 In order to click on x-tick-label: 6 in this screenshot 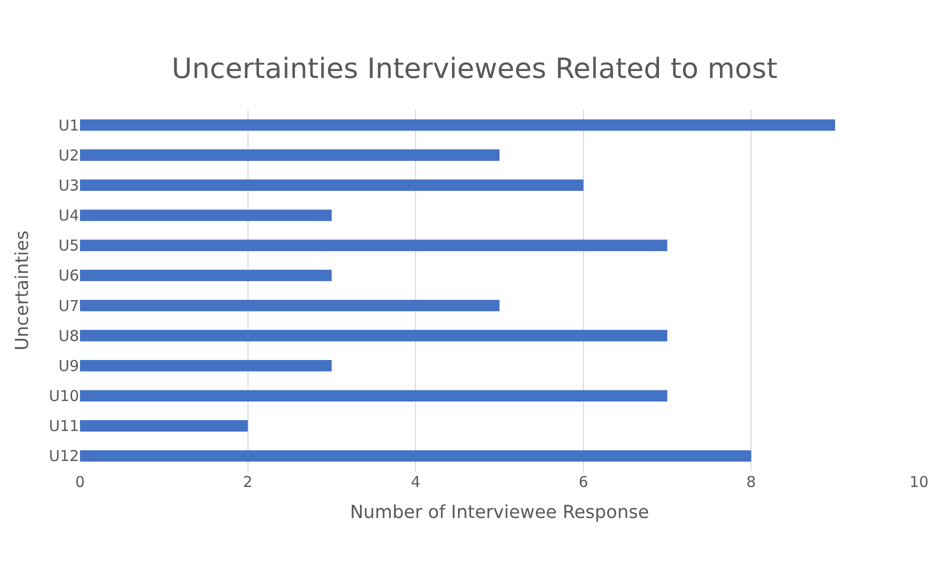, I will do `click(583, 482)`.